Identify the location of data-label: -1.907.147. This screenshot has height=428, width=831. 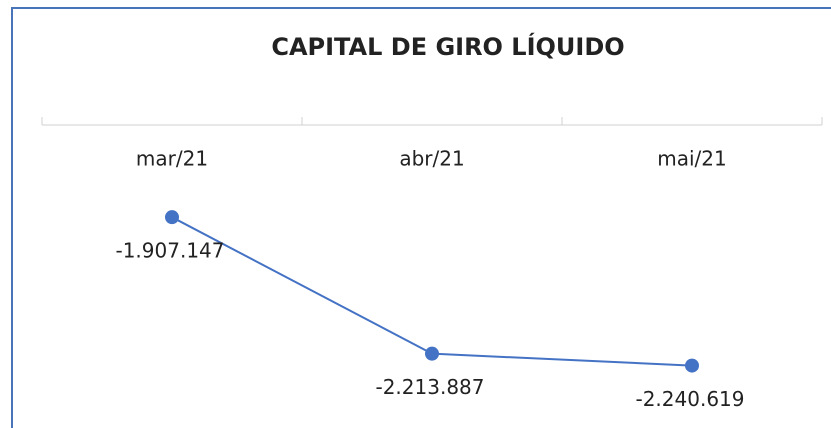
(169, 251).